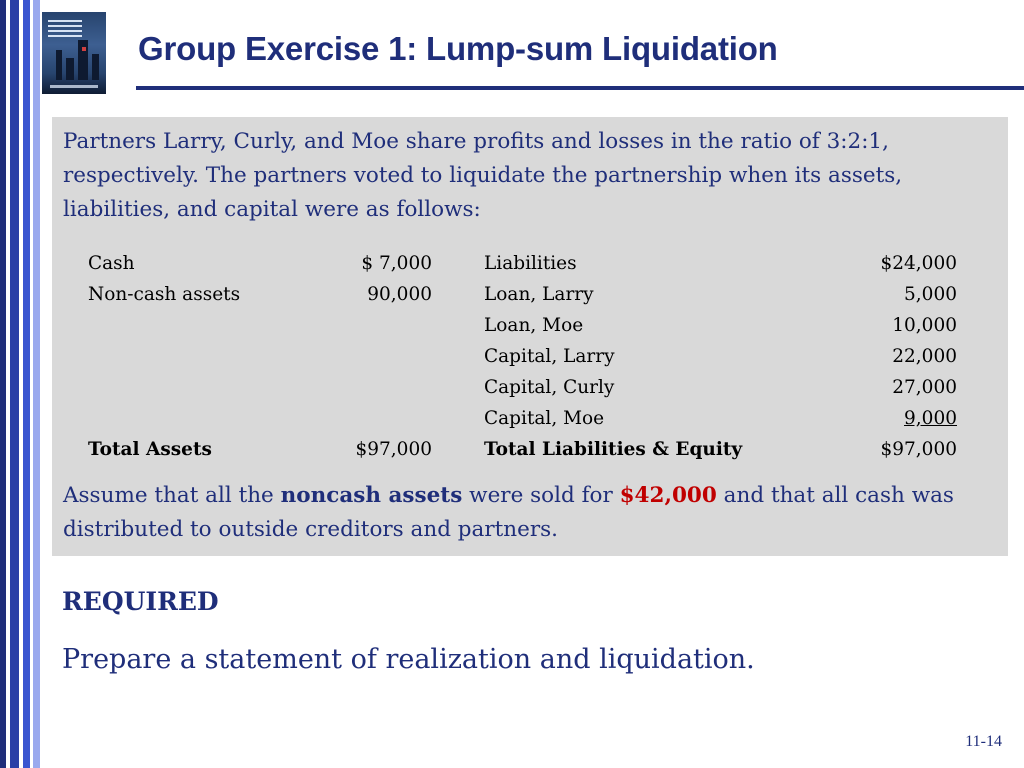 This screenshot has width=1024, height=768. Describe the element at coordinates (111, 263) in the screenshot. I see `asset-label: Cash` at that location.